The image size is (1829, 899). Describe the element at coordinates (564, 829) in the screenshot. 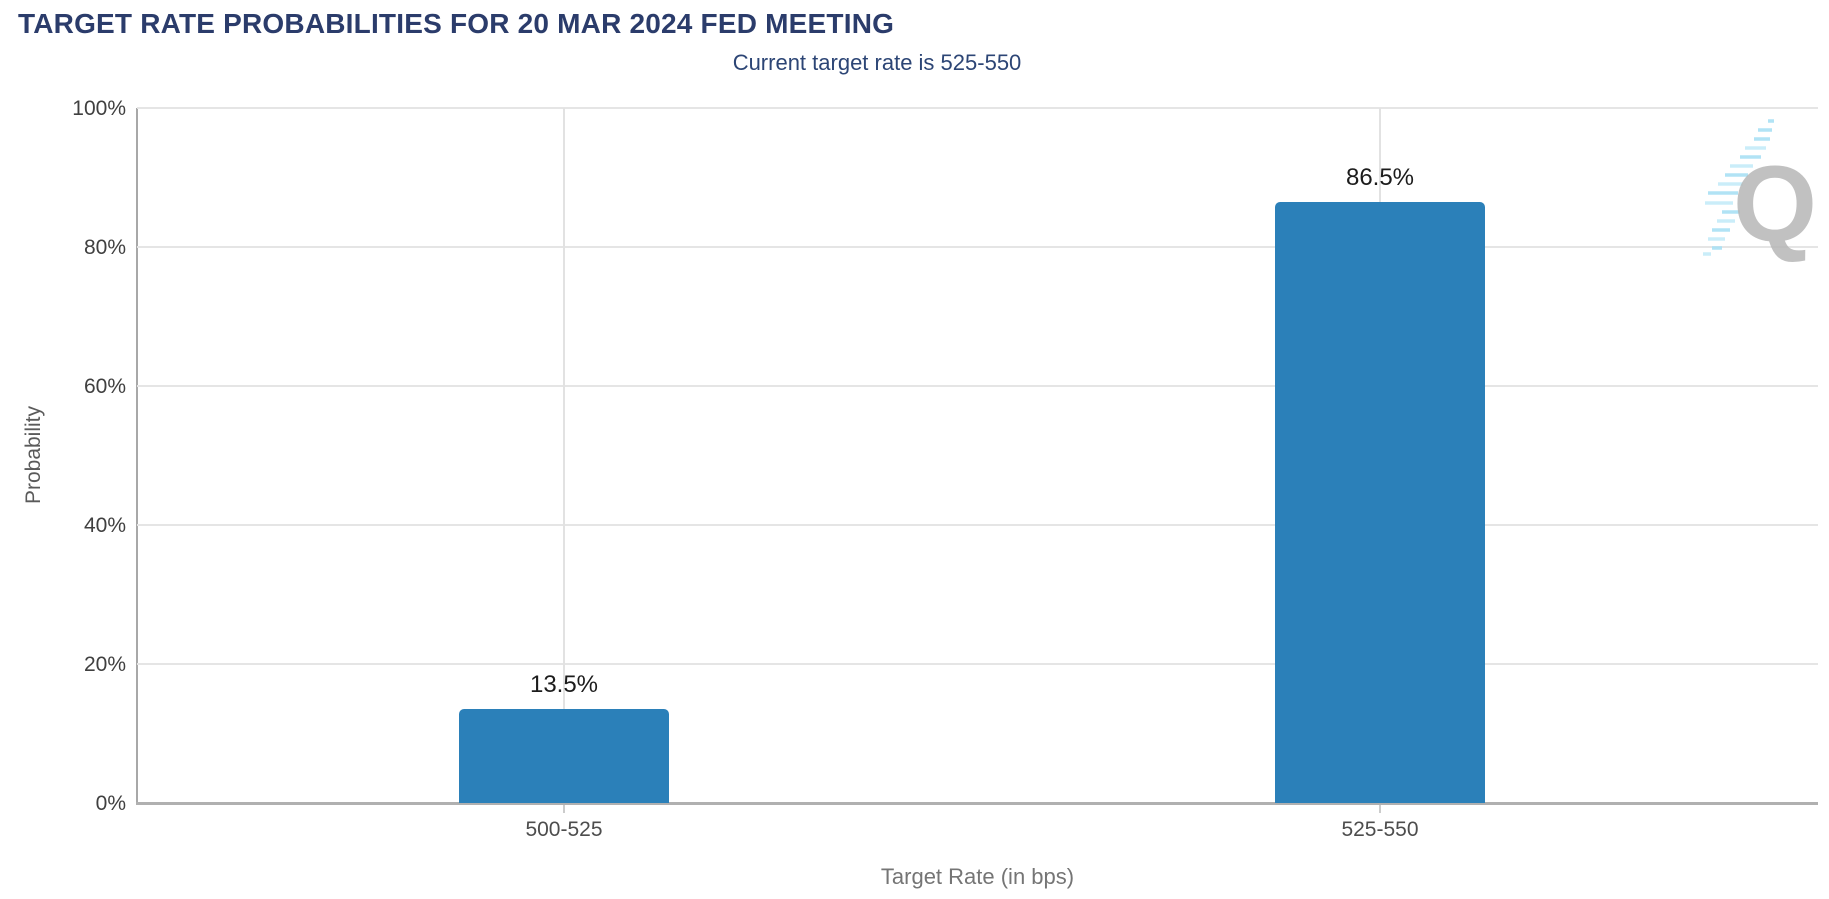

I see `x-tick-label: 500-525` at that location.